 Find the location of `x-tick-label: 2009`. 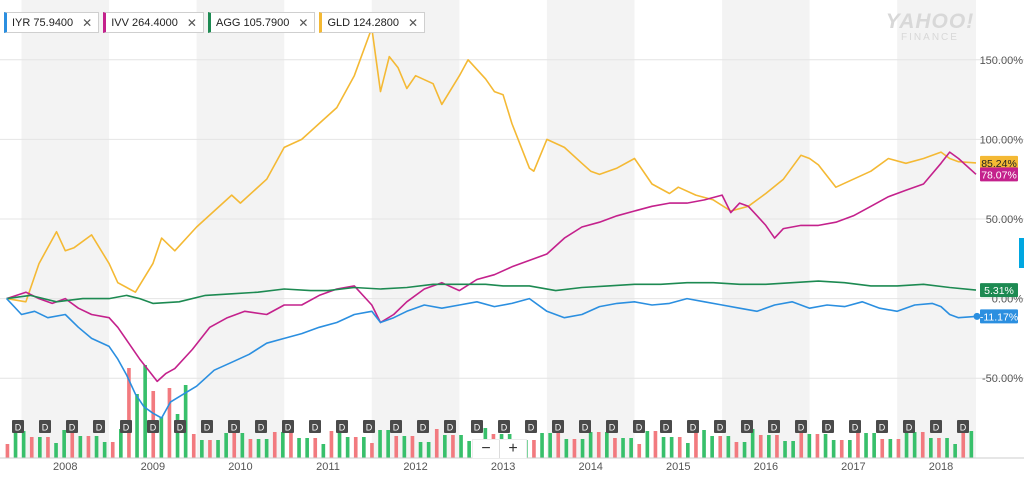

x-tick-label: 2009 is located at coordinates (153, 467).